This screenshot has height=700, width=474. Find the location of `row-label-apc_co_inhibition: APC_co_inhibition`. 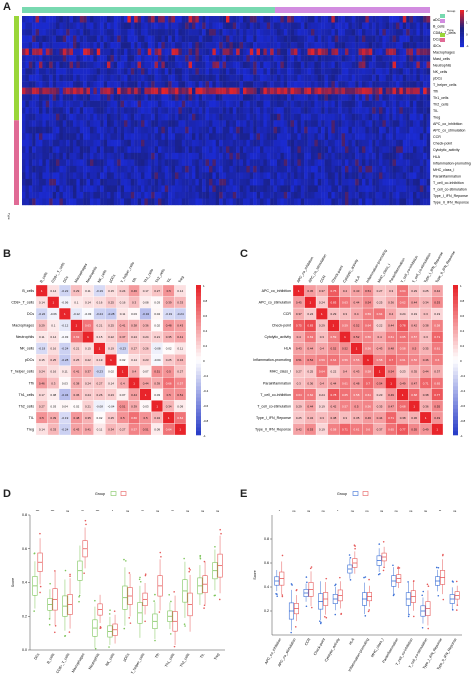

row-label-apc_co_inhibition: APC_co_inhibition is located at coordinates (447, 124).